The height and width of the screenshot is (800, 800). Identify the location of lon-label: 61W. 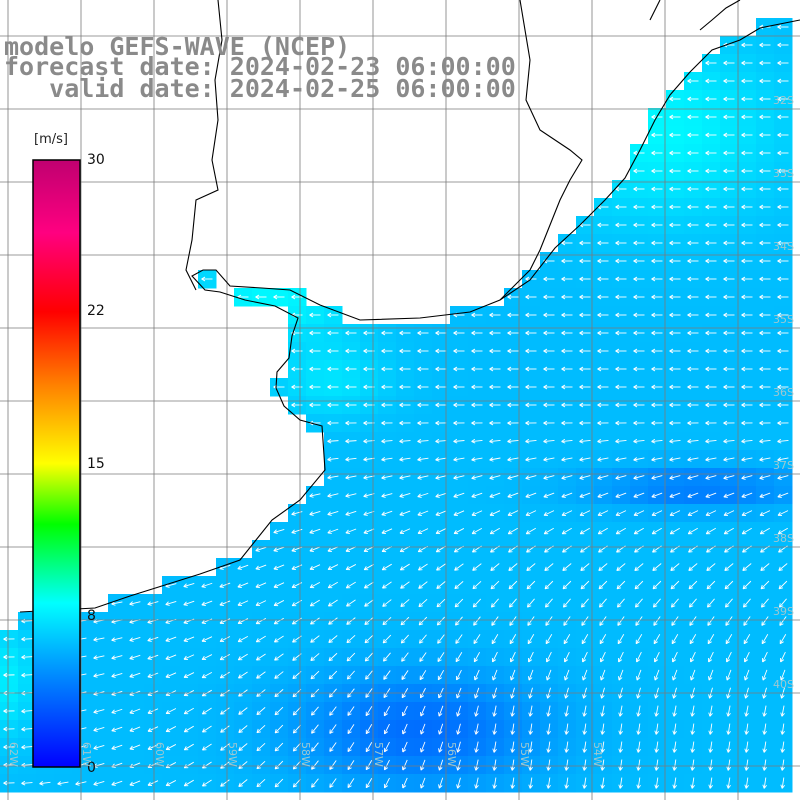
(86, 754).